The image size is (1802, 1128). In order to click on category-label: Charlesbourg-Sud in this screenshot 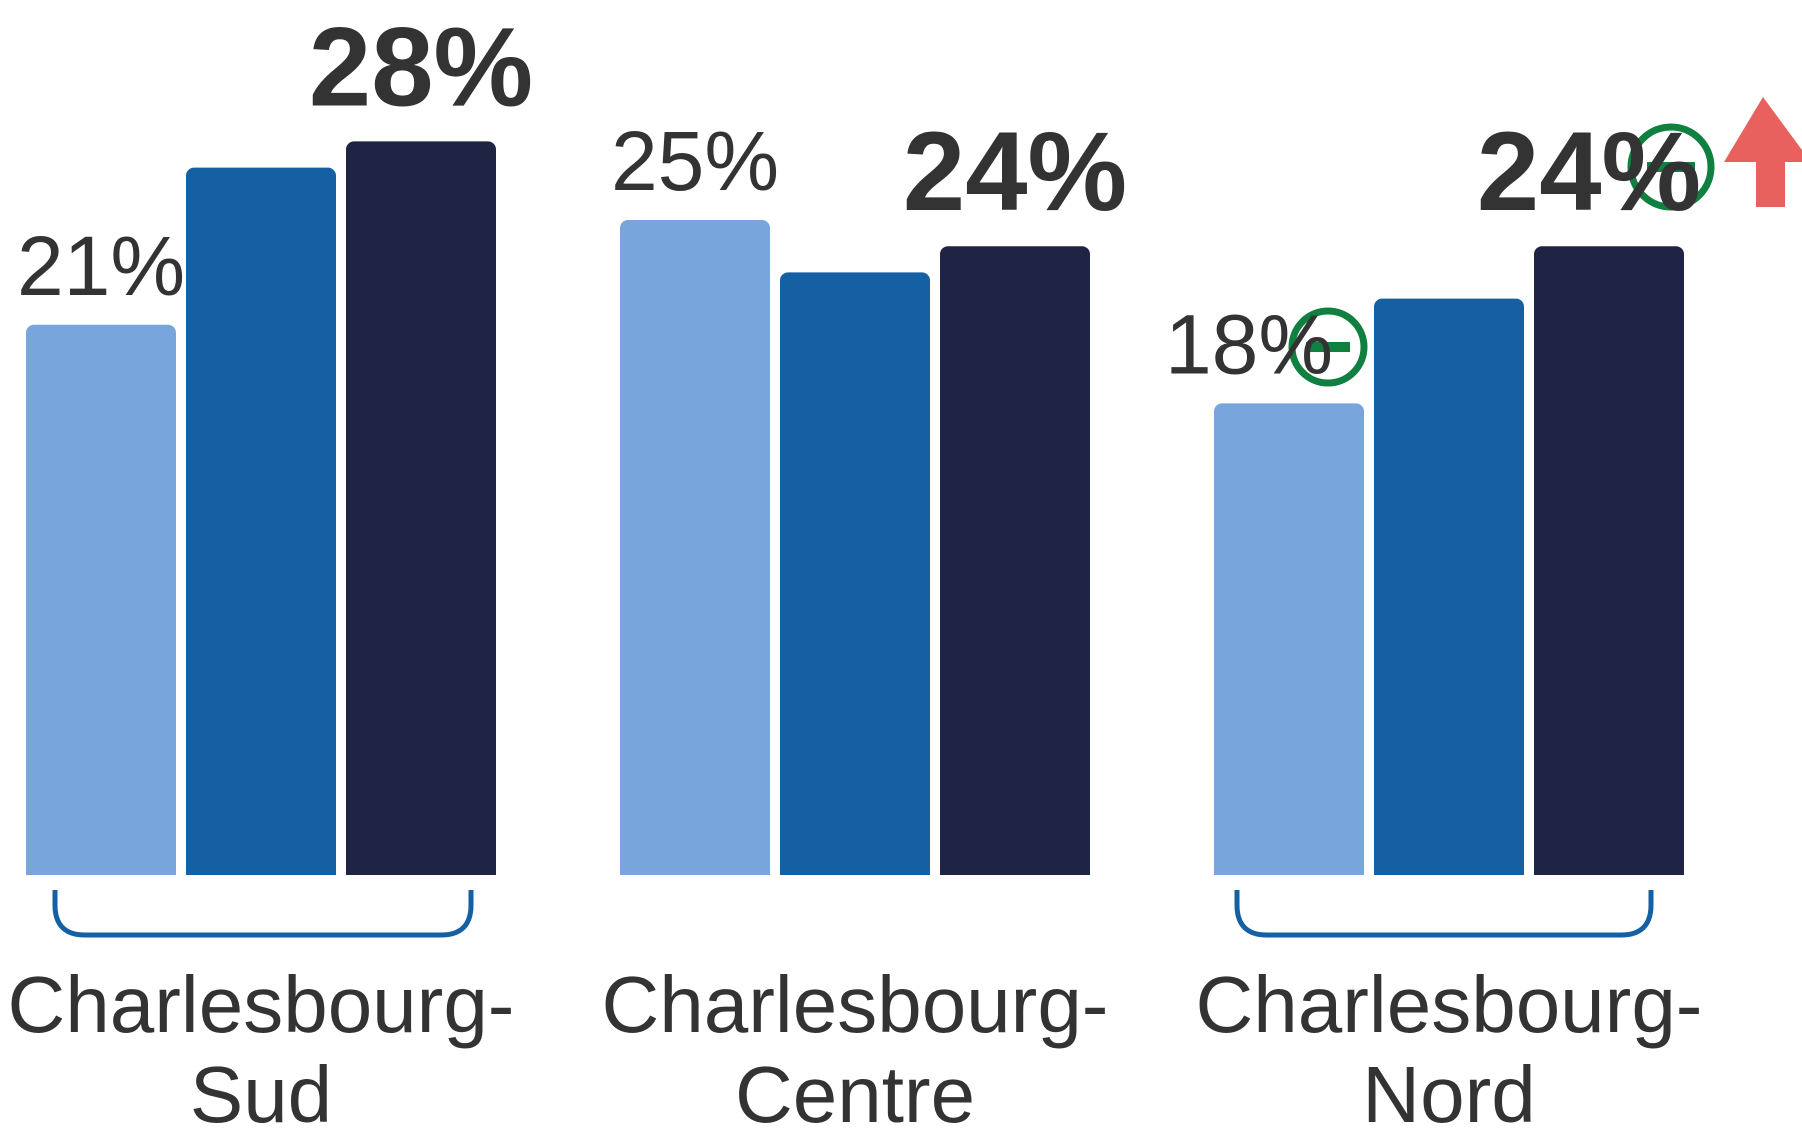, I will do `click(261, 1044)`.